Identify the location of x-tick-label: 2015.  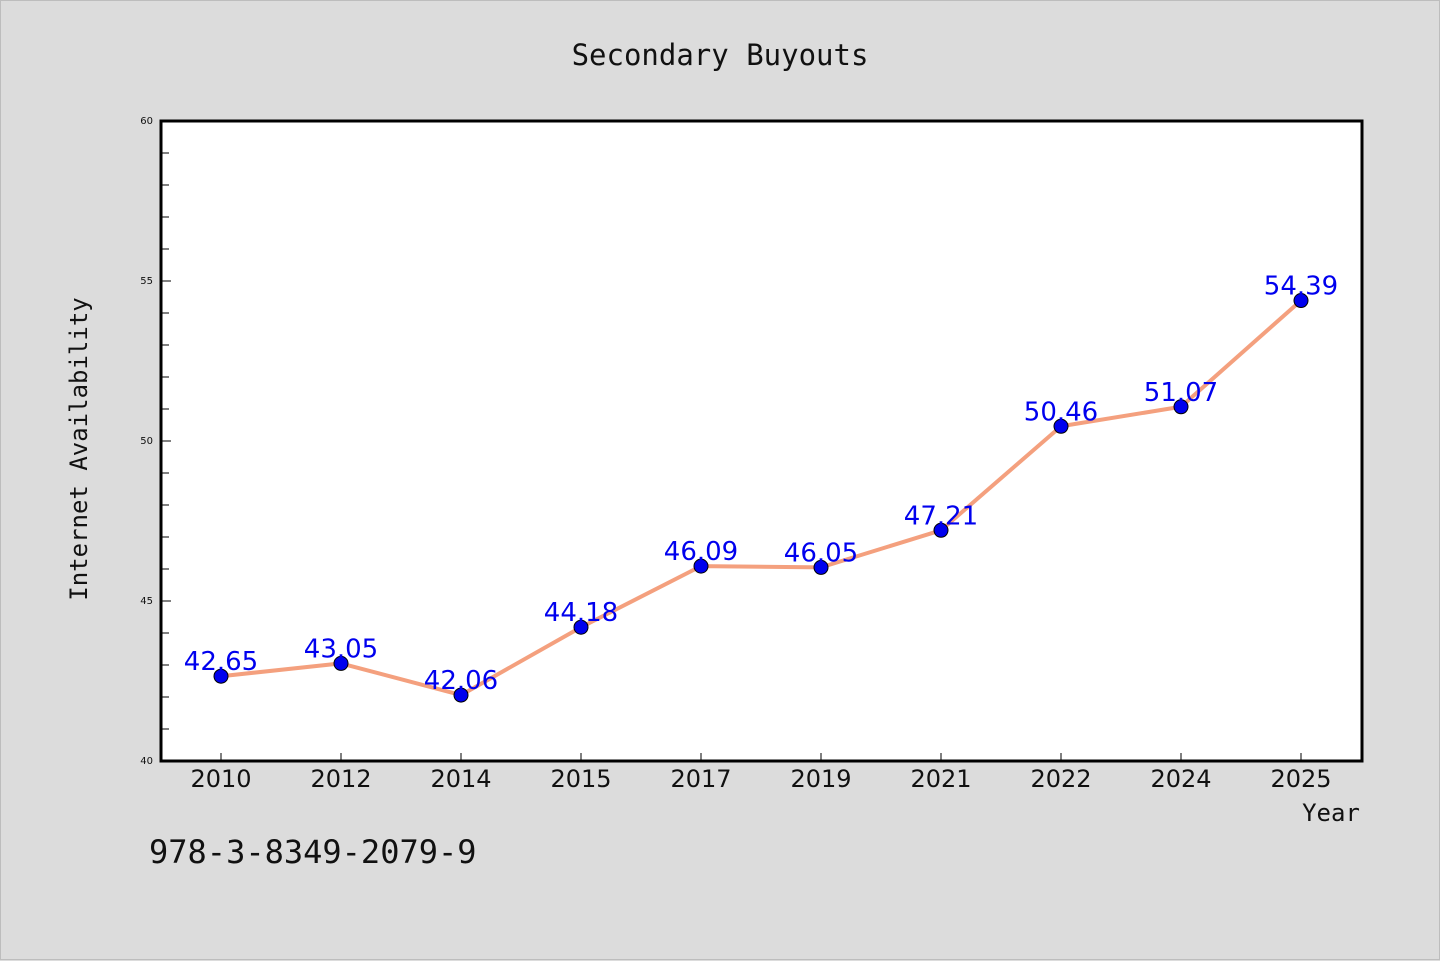
(580, 779).